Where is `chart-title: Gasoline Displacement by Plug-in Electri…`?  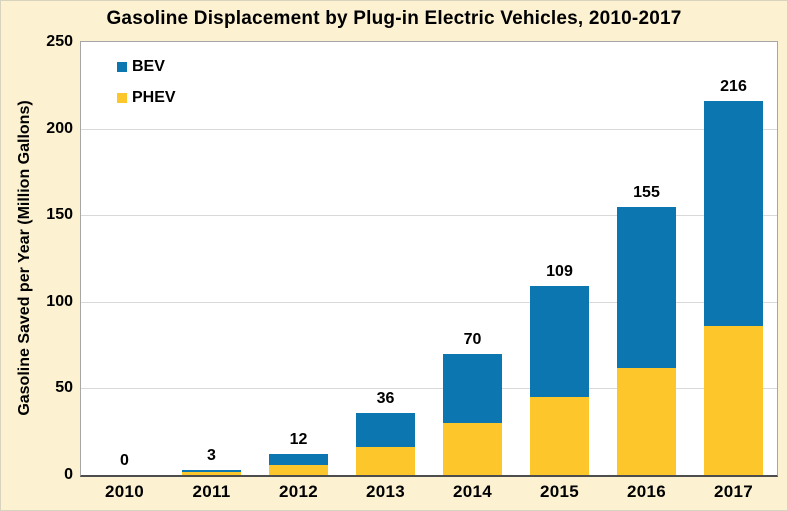
chart-title: Gasoline Displacement by Plug-in Electri… is located at coordinates (394, 18).